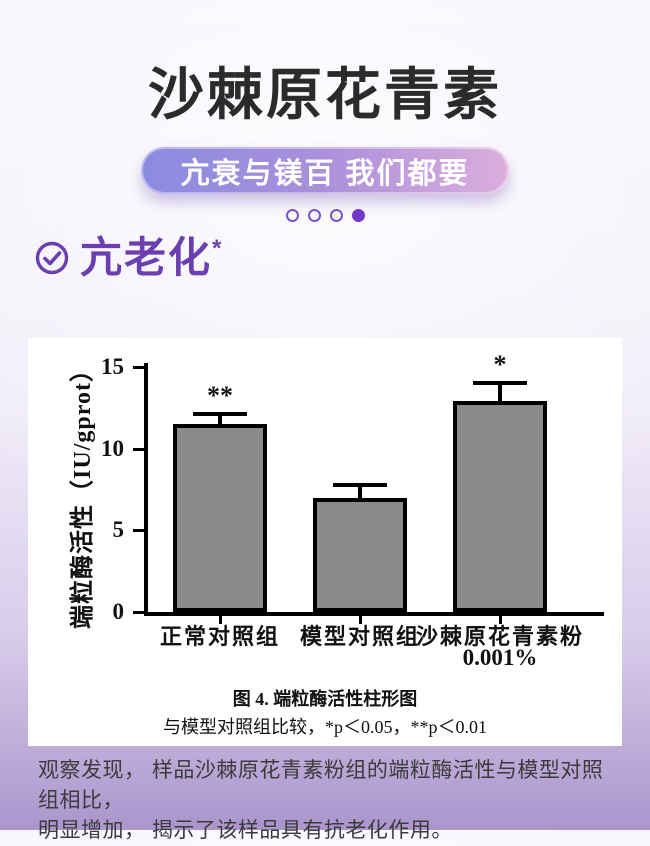 This screenshot has width=650, height=846. I want to click on section-title: 亢老化*, so click(152, 257).